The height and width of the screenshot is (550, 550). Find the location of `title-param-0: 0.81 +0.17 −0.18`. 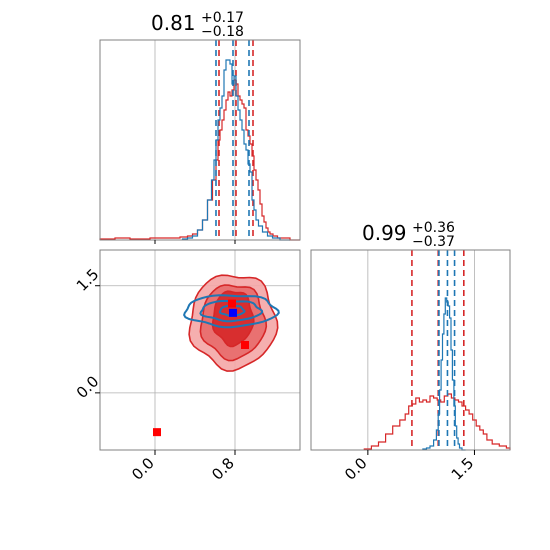

title-param-0: 0.81 +0.17 −0.18 is located at coordinates (197, 25).